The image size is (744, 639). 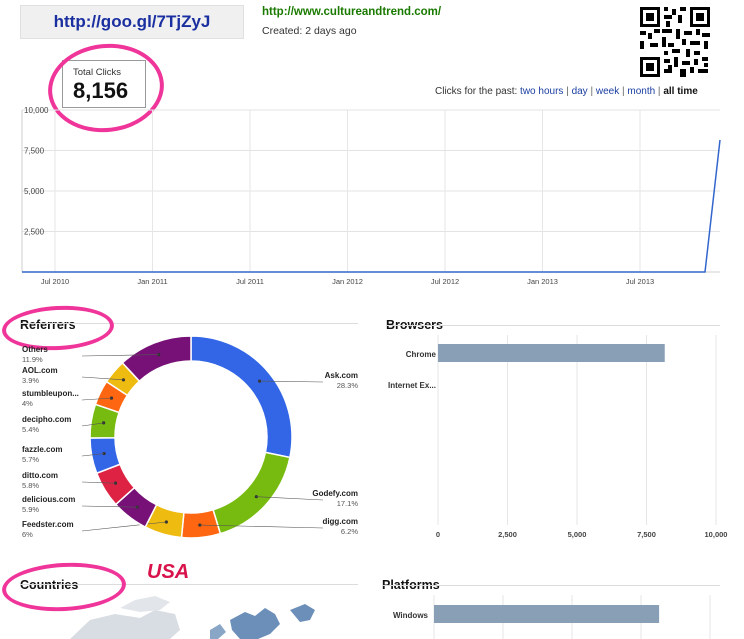 What do you see at coordinates (349, 531) in the screenshot?
I see `donut-percent: 6.2%` at bounding box center [349, 531].